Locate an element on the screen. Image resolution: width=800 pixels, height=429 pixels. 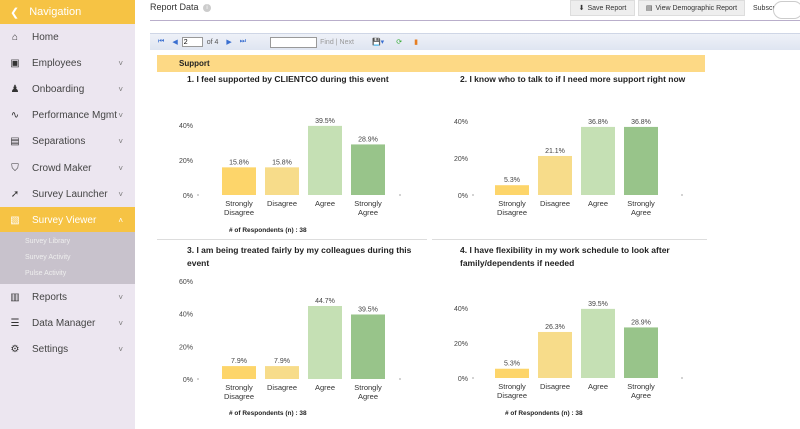
bar-chart-icon: ▥ is located at coordinates (15, 297).